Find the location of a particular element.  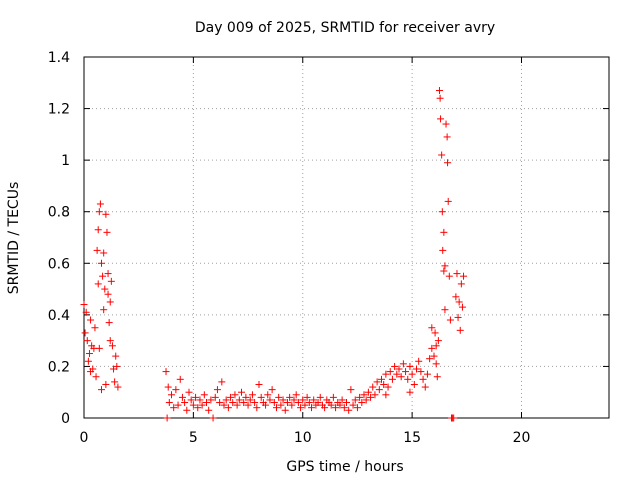

x-tick-label: 10 is located at coordinates (303, 438).